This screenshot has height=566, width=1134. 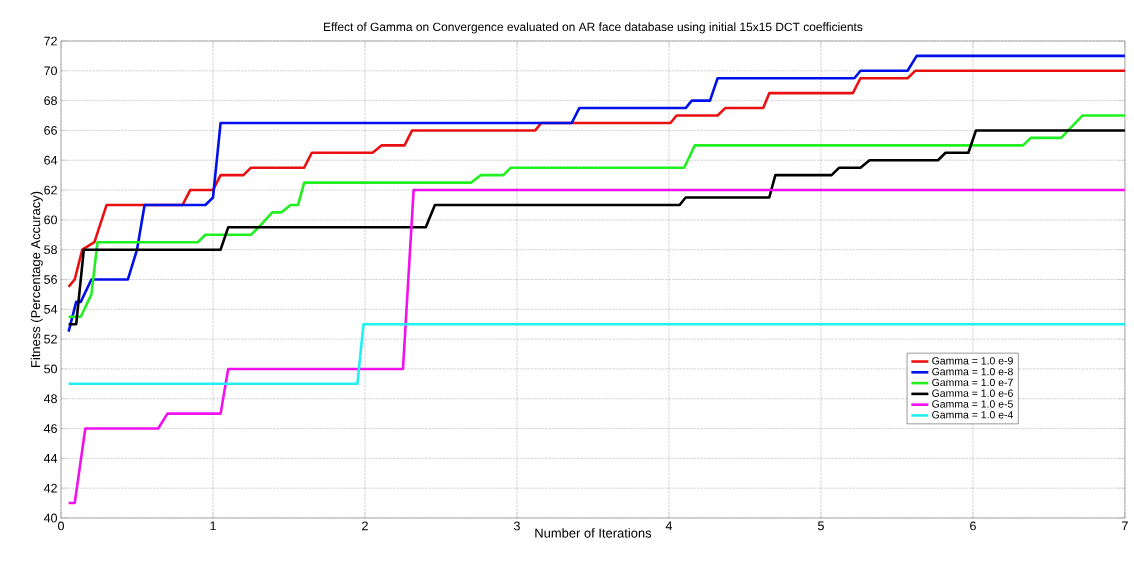 I want to click on y-tick-label: 58, so click(x=50, y=250).